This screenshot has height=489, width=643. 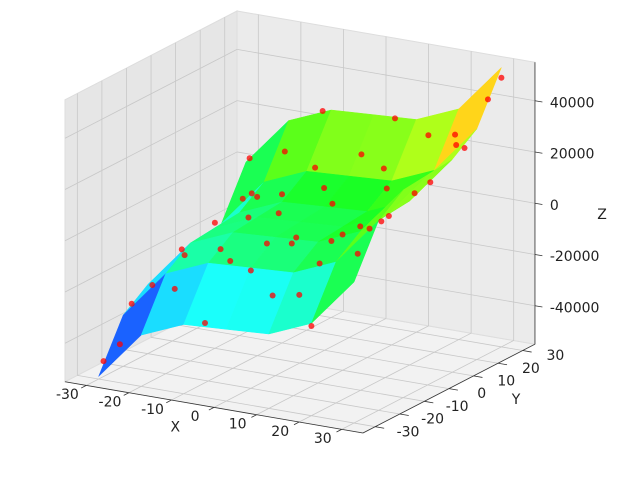 What do you see at coordinates (506, 382) in the screenshot?
I see `y-tick-label: 10` at bounding box center [506, 382].